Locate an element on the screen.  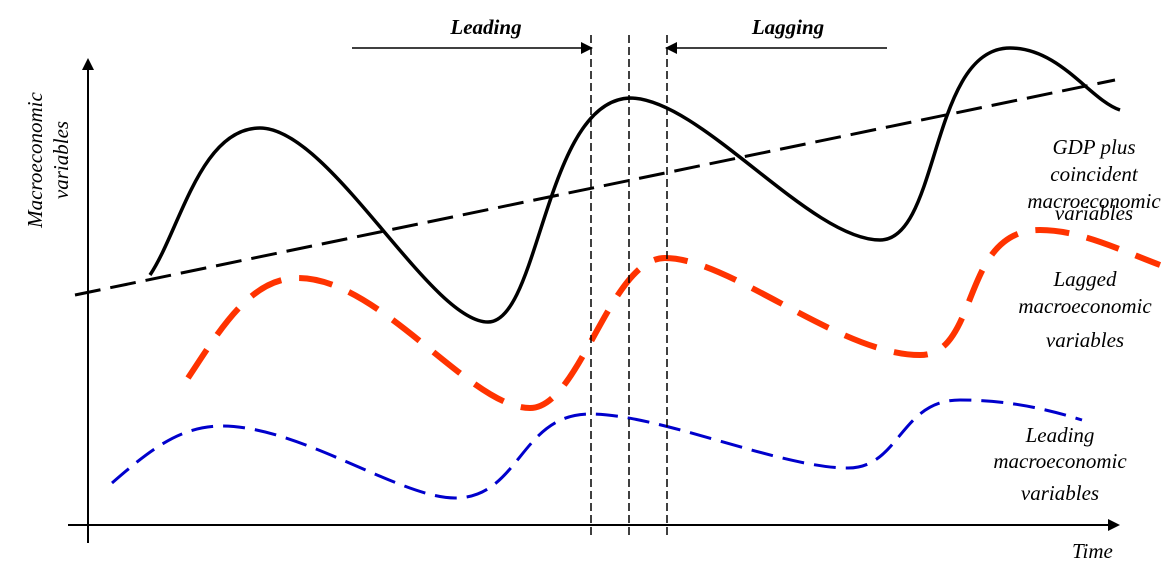
leading-label: Leading macroeconomic variables is located at coordinates (1060, 464).